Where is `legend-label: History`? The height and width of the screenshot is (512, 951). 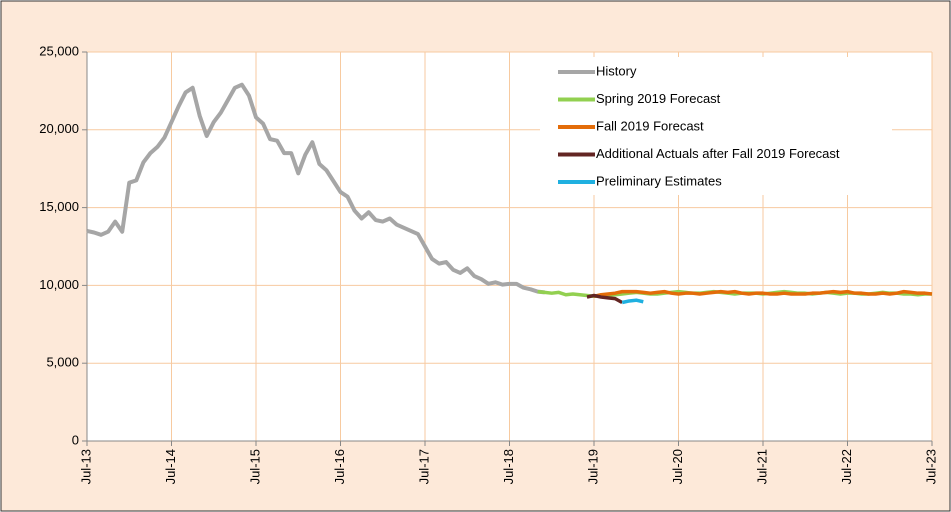 legend-label: History is located at coordinates (616, 70).